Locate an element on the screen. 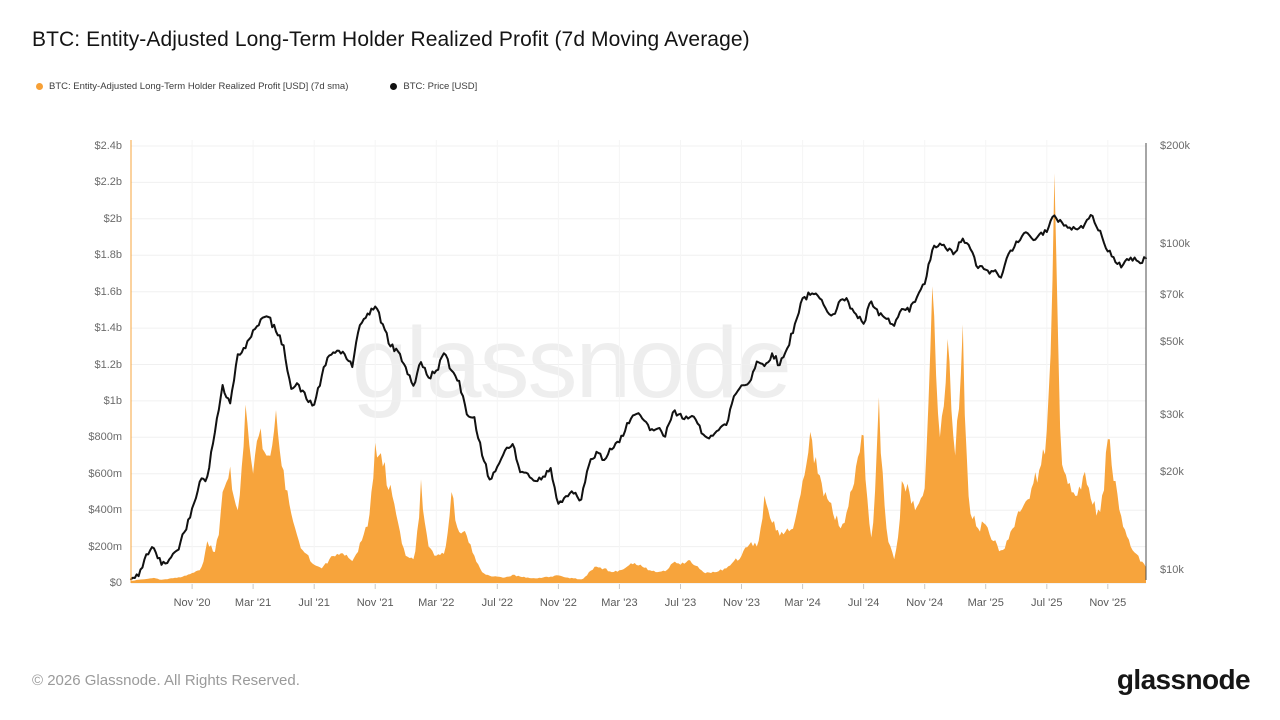  glassnode-logo: glassnode is located at coordinates (1183, 679).